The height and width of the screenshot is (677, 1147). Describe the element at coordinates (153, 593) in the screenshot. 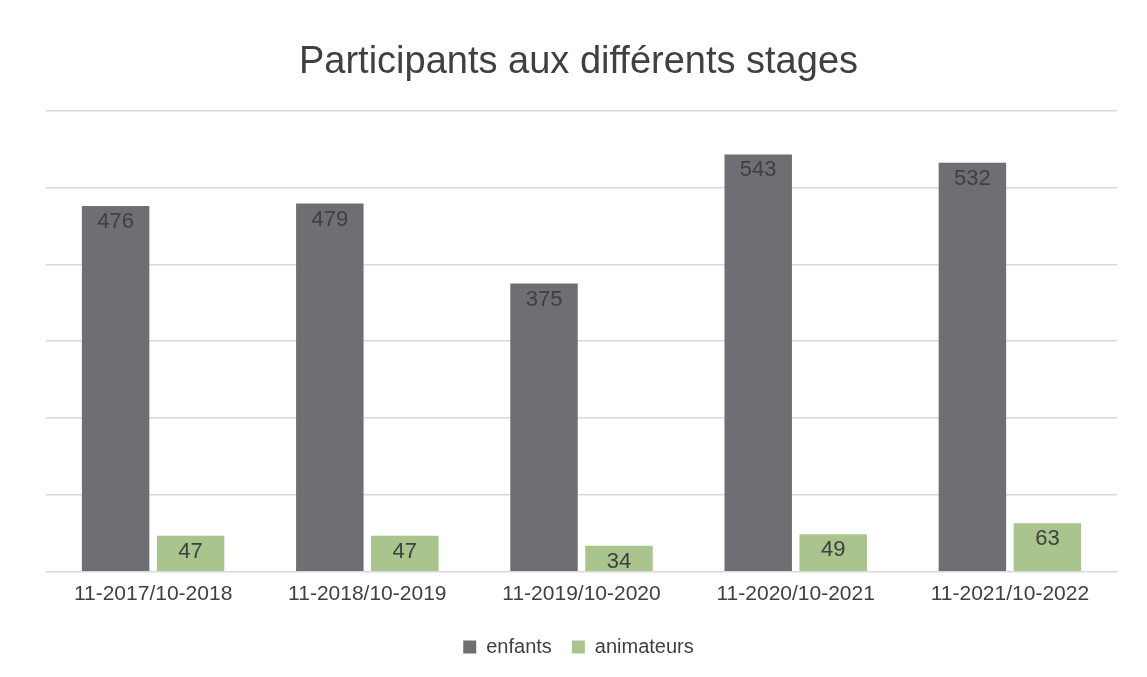

I see `x-tick-label: 11-2017/10-2018` at that location.